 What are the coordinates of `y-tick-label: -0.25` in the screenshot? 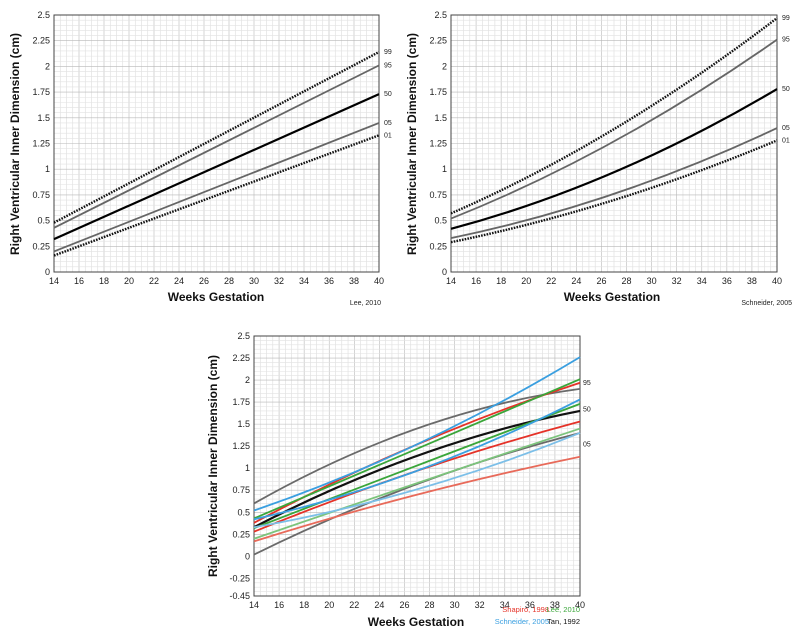 It's located at (239, 578).